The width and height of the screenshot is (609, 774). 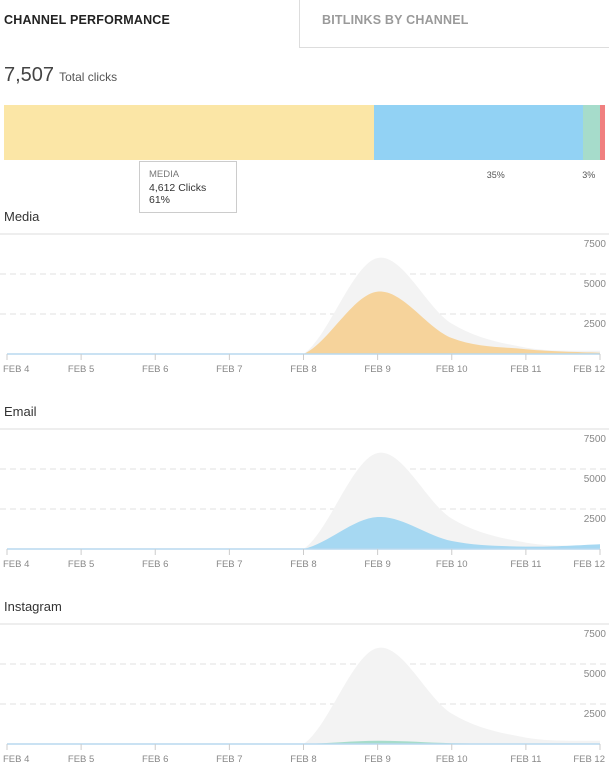 What do you see at coordinates (189, 132) in the screenshot?
I see `share-segment-media` at bounding box center [189, 132].